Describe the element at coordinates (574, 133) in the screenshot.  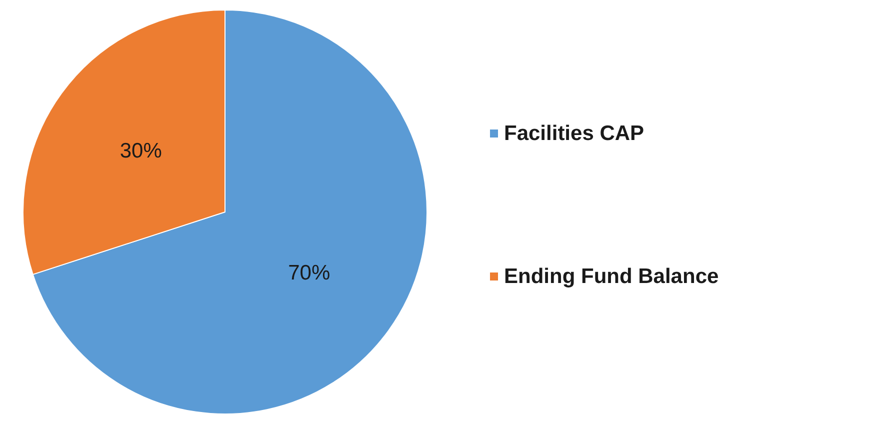
I see `legend-label: Facilities CAP` at that location.